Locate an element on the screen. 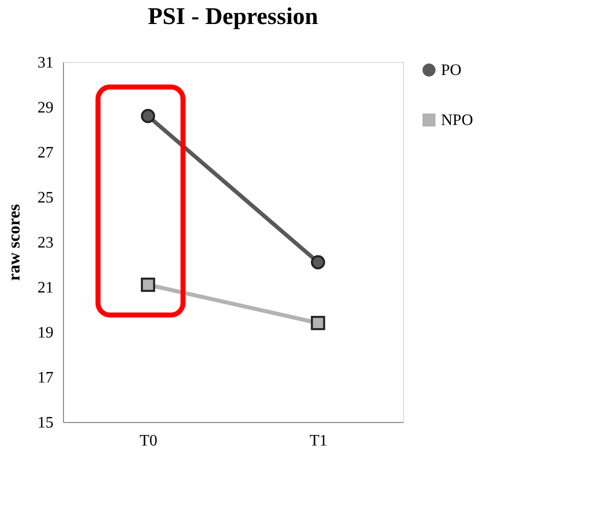 This screenshot has height=515, width=600. y-tick-label: 17 is located at coordinates (46, 378).